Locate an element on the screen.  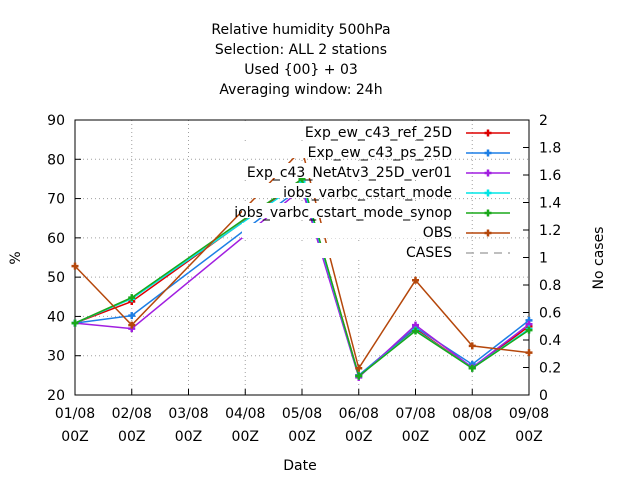
x-tick-label-date: 01/08 is located at coordinates (75, 414).